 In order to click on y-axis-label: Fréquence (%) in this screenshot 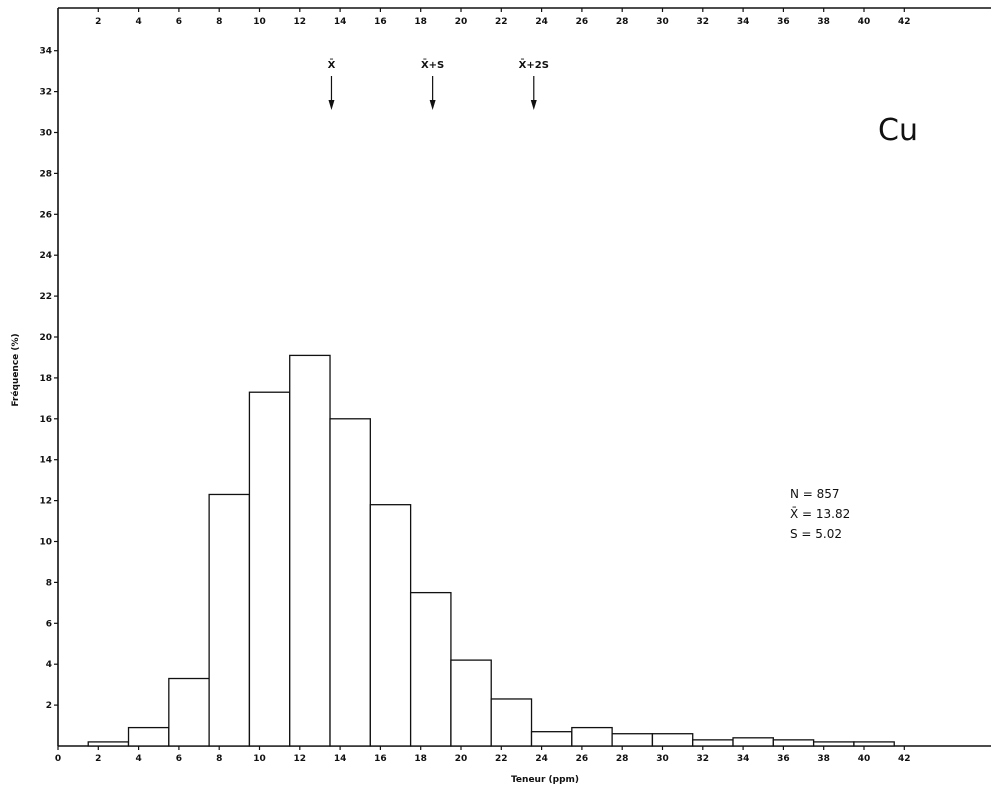, I will do `click(15, 369)`.